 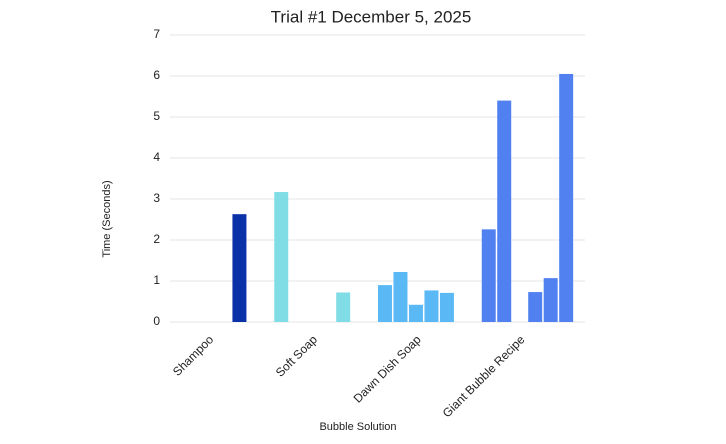 I want to click on y-tick-label: 2, so click(x=156, y=239).